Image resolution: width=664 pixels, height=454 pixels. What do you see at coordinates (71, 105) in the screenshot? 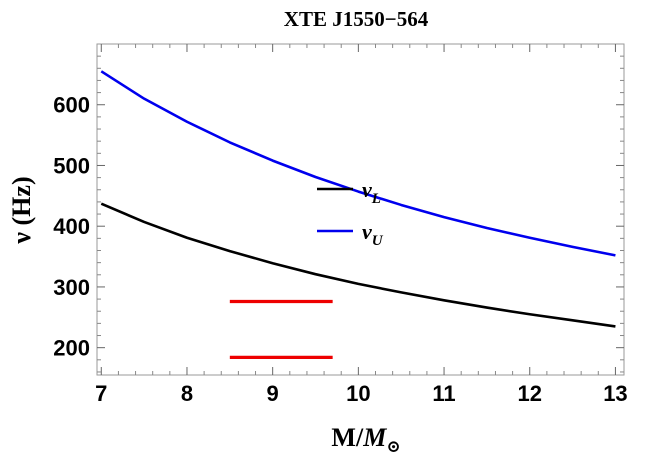
I see `y-tick-label: 600` at bounding box center [71, 105].